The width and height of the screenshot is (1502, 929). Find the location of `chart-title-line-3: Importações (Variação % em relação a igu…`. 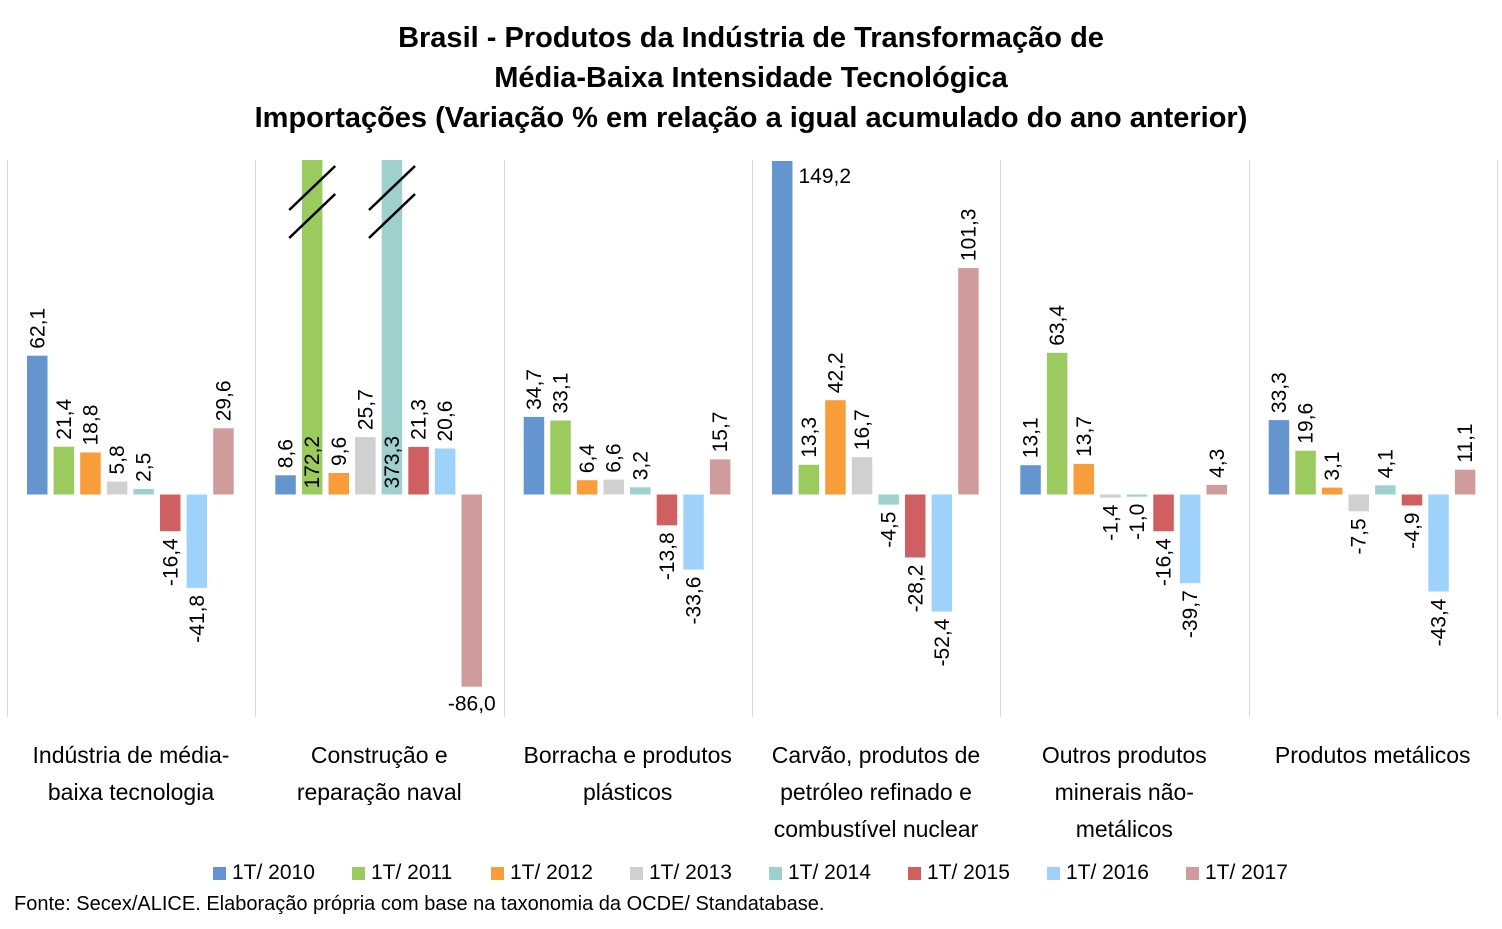

chart-title-line-3: Importações (Variação % em relação a igu… is located at coordinates (751, 118).